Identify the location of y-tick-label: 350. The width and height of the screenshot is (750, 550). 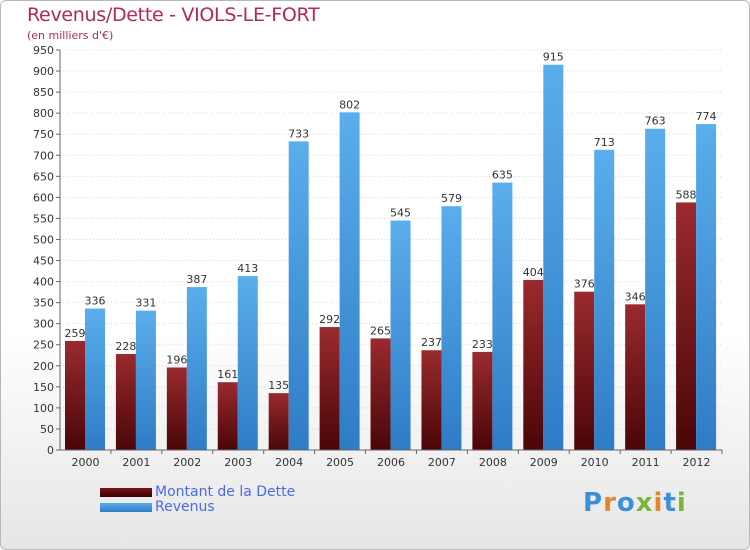
(43, 303).